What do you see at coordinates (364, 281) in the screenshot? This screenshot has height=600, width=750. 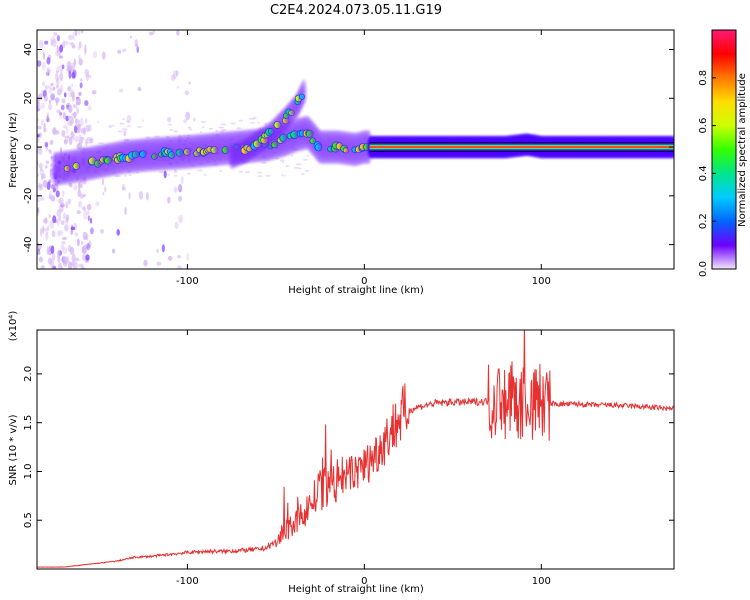 I see `spectrogram-x-tick-label: 0` at bounding box center [364, 281].